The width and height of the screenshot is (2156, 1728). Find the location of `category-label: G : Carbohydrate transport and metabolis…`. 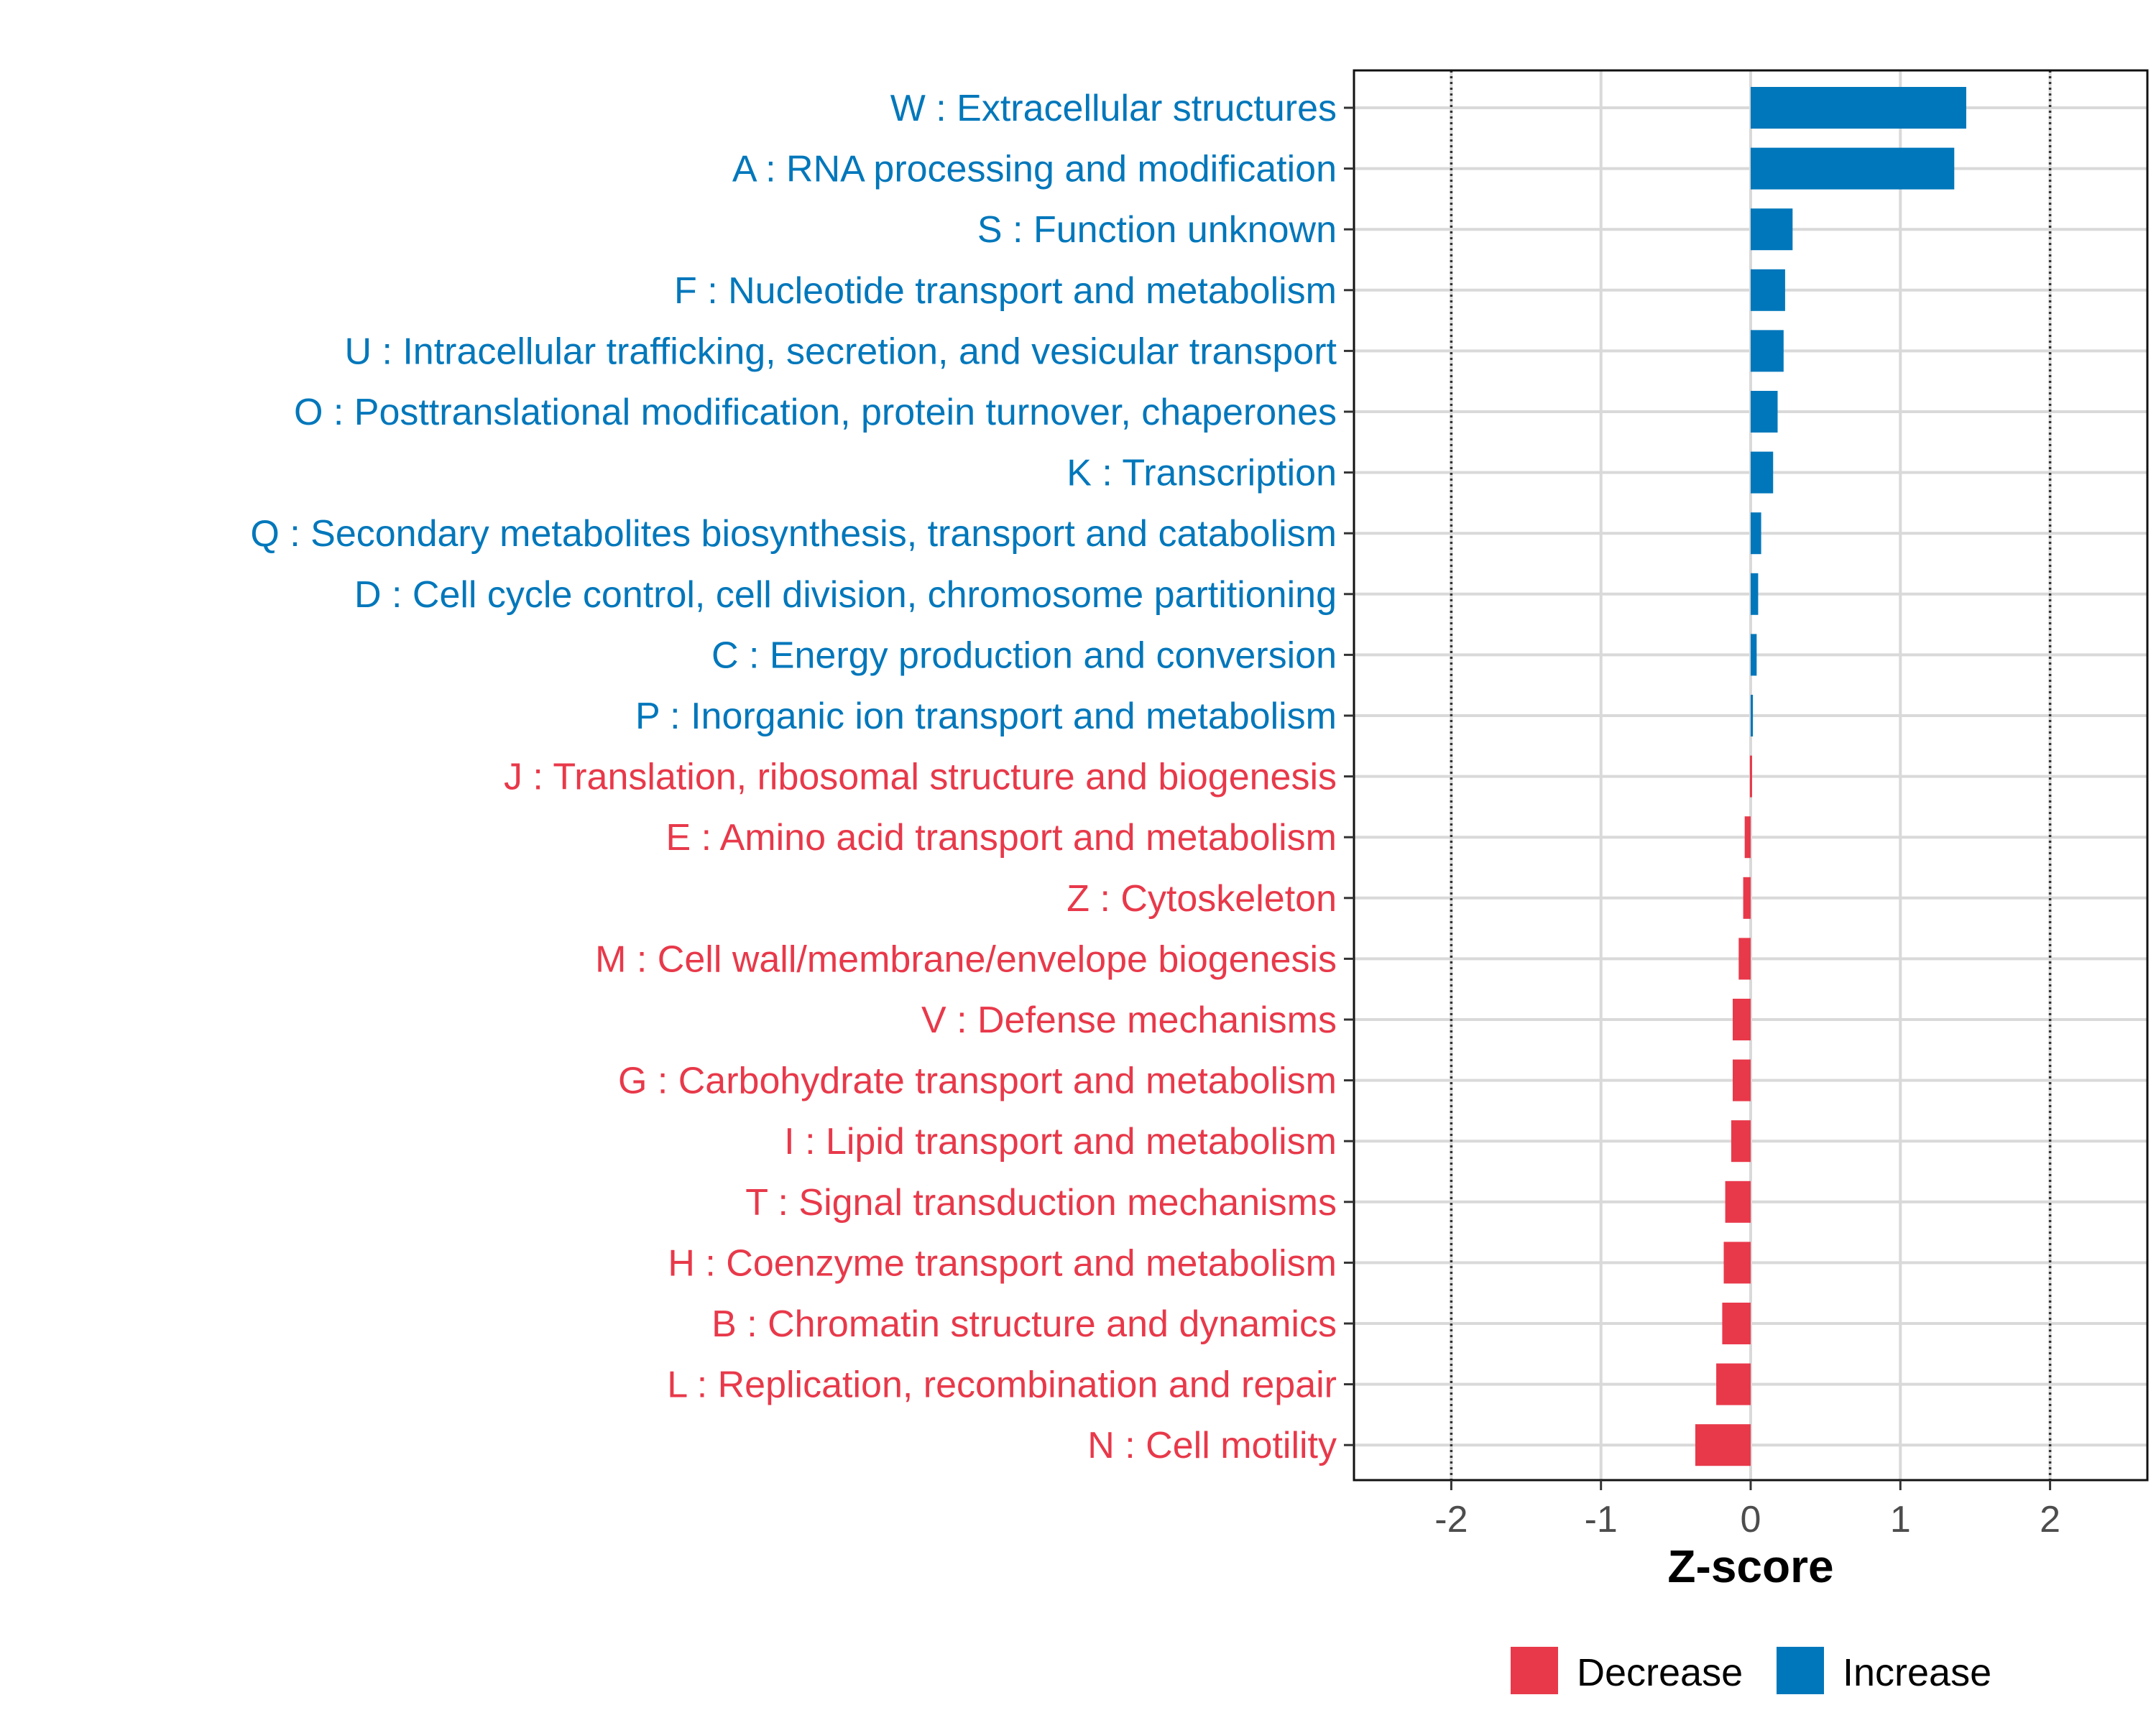

category-label: G : Carbohydrate transport and metabolis… is located at coordinates (977, 1081).